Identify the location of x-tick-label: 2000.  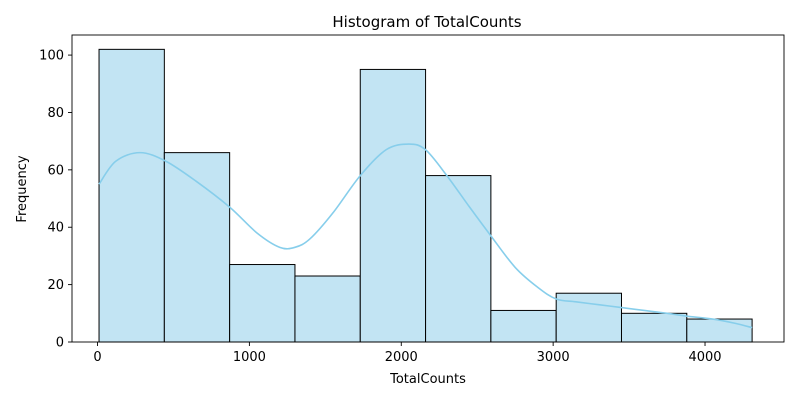
(401, 357).